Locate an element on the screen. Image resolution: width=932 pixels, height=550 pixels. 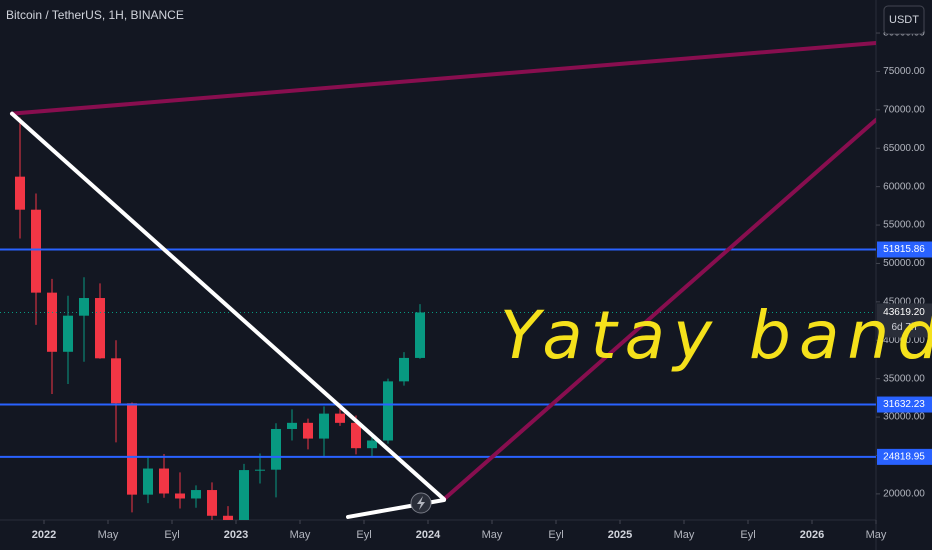
y-tick-label: 55000.00 is located at coordinates (904, 225).